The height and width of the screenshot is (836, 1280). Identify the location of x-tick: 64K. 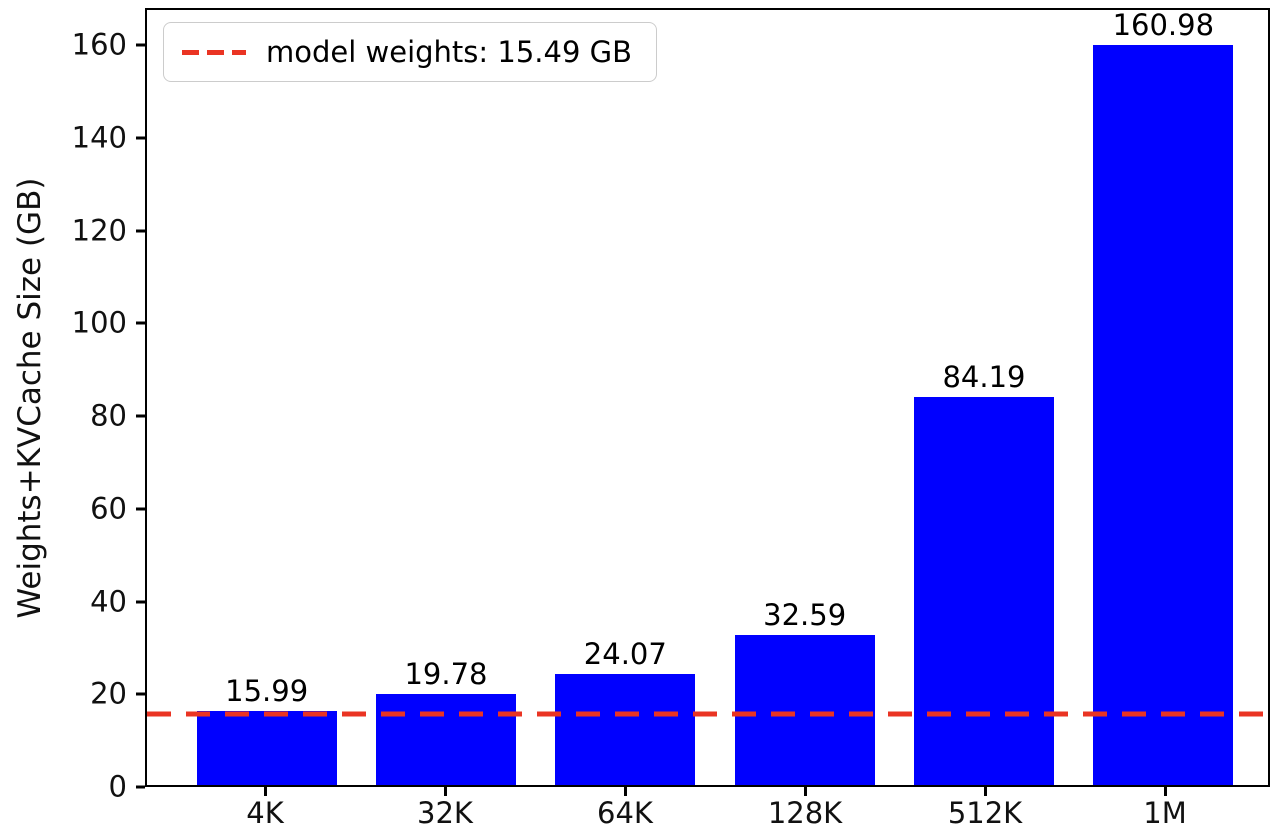
(625, 811).